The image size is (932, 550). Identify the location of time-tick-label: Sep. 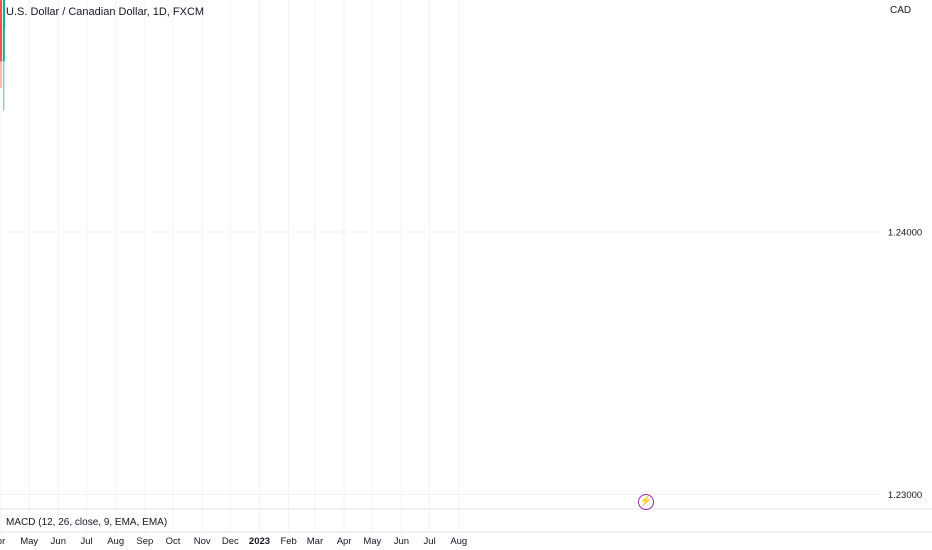
(144, 541).